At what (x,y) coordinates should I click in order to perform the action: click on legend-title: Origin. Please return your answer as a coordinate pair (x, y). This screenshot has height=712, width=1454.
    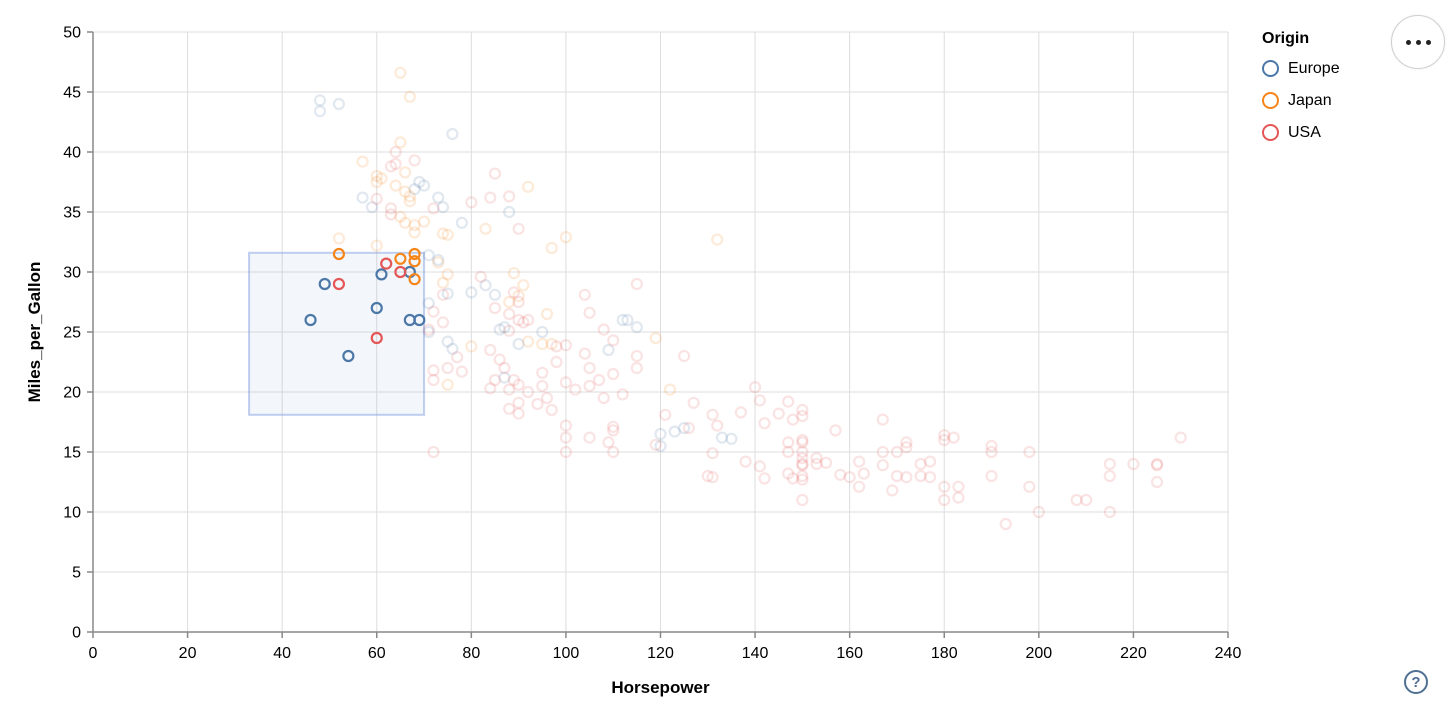
    Looking at the image, I should click on (1286, 38).